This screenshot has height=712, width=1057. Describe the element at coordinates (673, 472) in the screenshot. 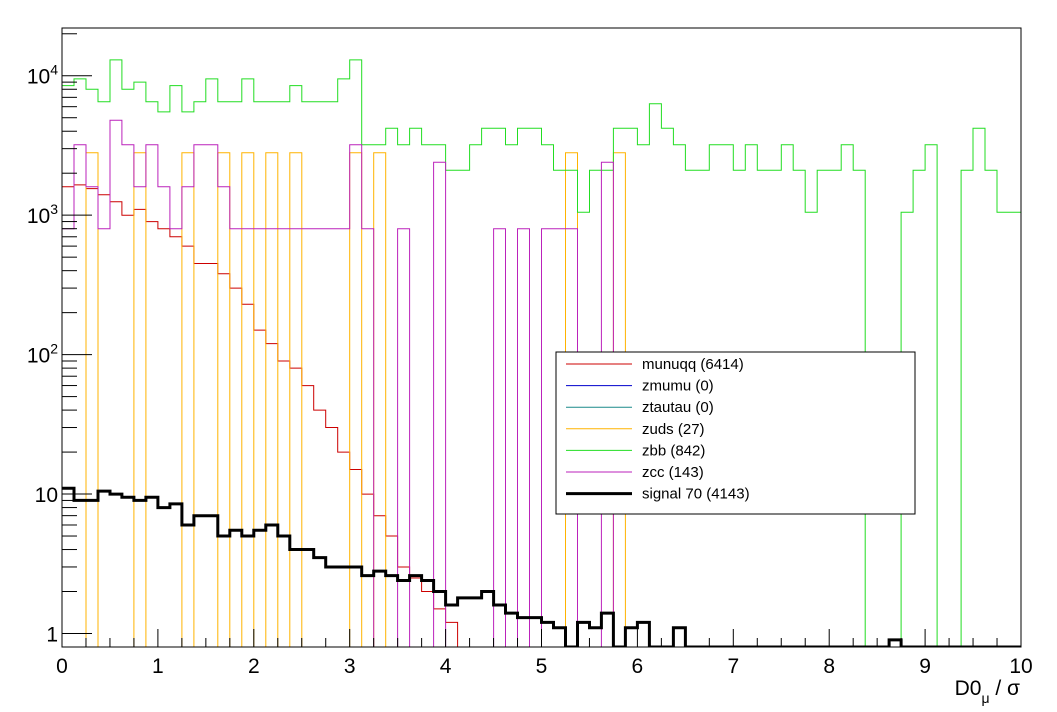

I see `legend-entry: zcc (143)` at that location.